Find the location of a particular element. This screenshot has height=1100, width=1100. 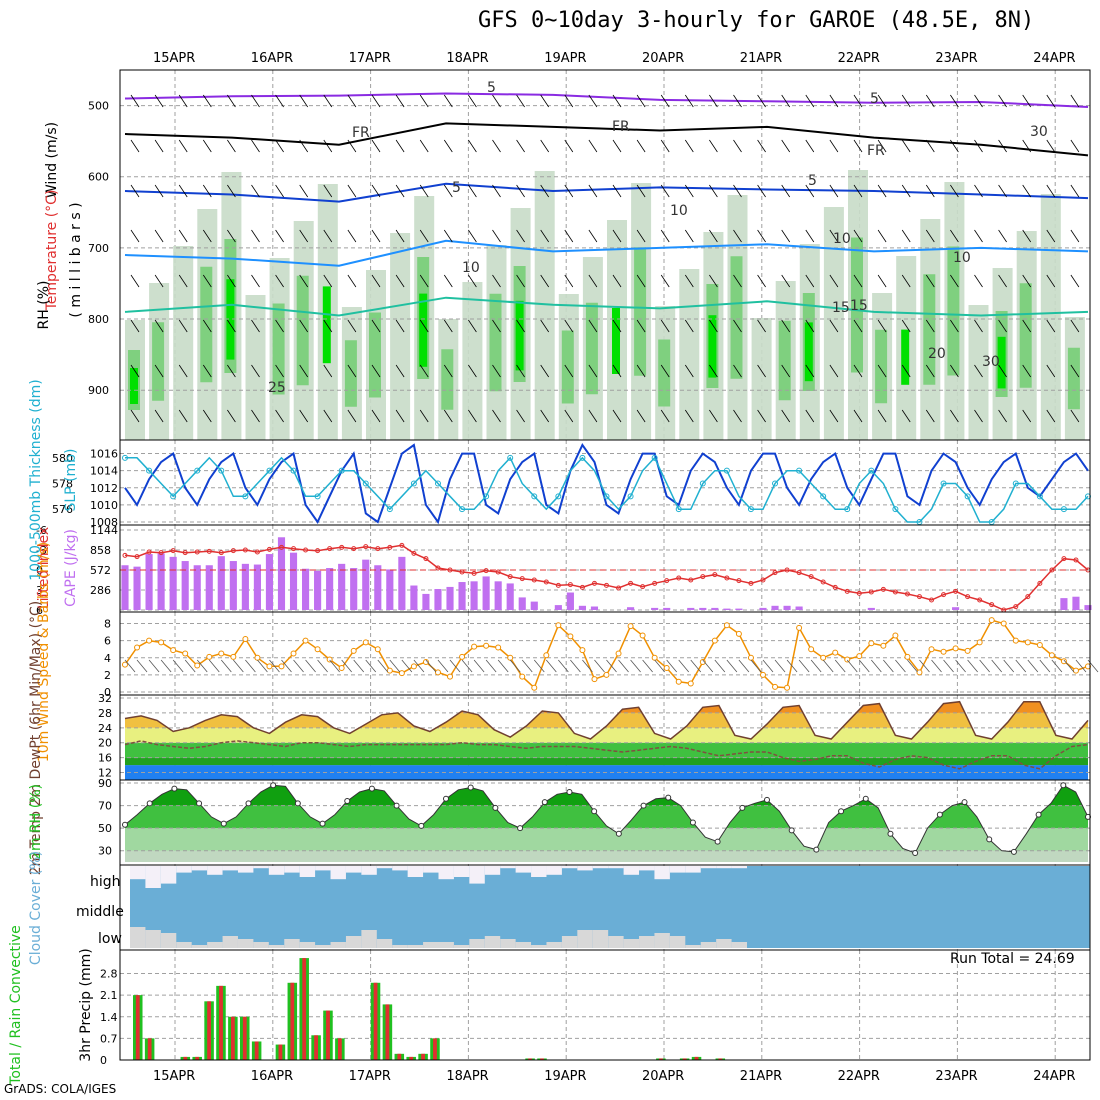

temp-line is located at coordinates (606, 720).